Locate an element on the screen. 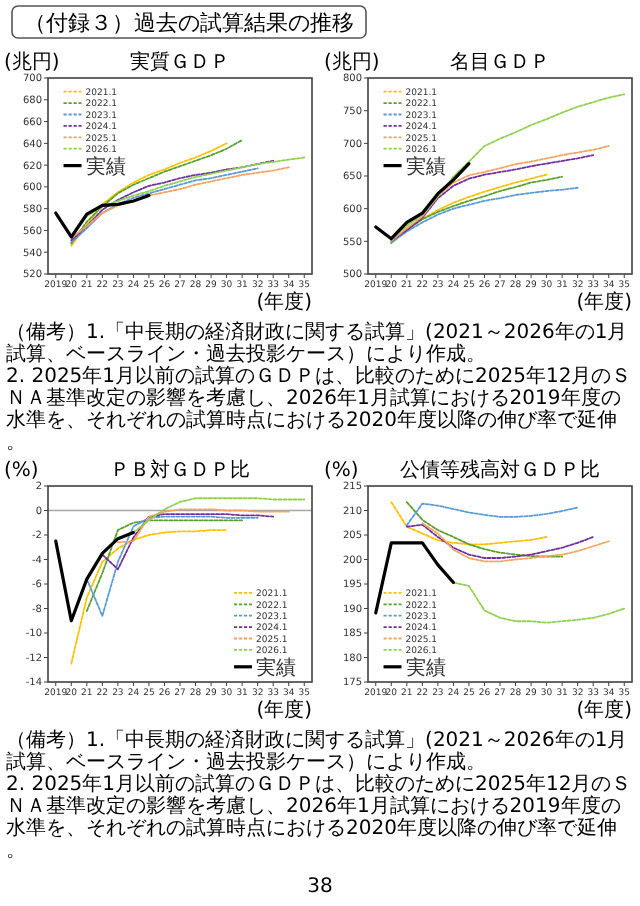  text: 38 is located at coordinates (320, 887).